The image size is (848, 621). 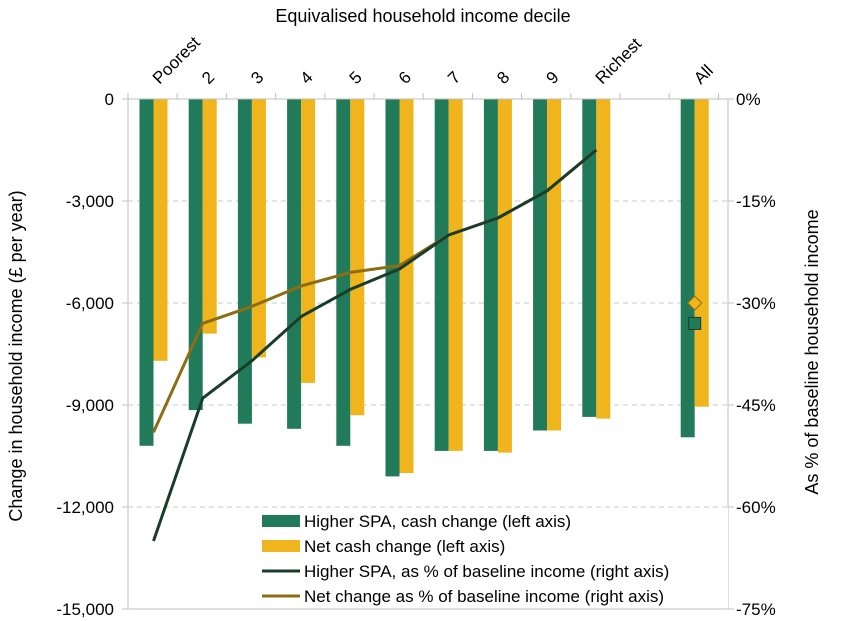 What do you see at coordinates (405, 78) in the screenshot?
I see `category-label: 6` at bounding box center [405, 78].